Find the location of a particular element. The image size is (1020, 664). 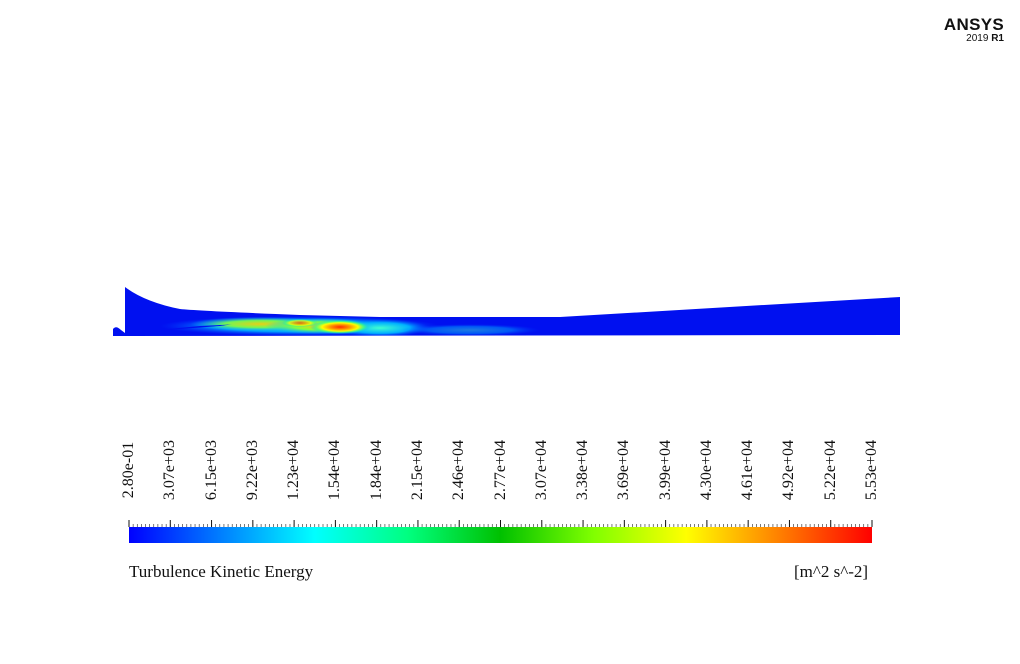

colorbar-tick-label: 4.30e+04 is located at coordinates (706, 470).